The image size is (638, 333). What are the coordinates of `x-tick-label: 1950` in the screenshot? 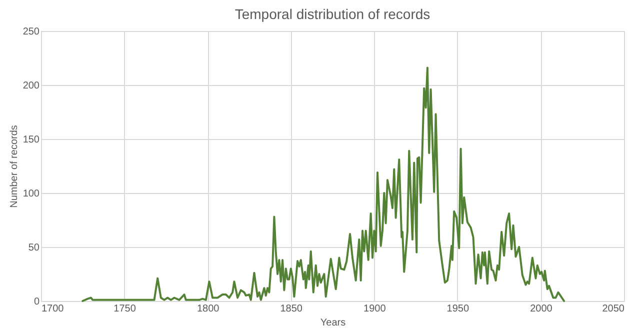 It's located at (458, 309).